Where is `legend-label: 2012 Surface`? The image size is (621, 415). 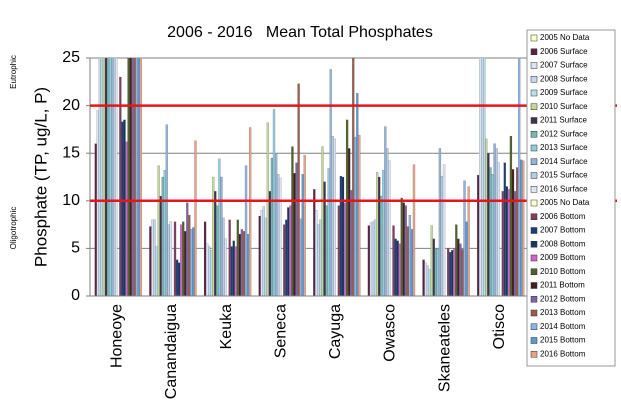 legend-label: 2012 Surface is located at coordinates (564, 133).